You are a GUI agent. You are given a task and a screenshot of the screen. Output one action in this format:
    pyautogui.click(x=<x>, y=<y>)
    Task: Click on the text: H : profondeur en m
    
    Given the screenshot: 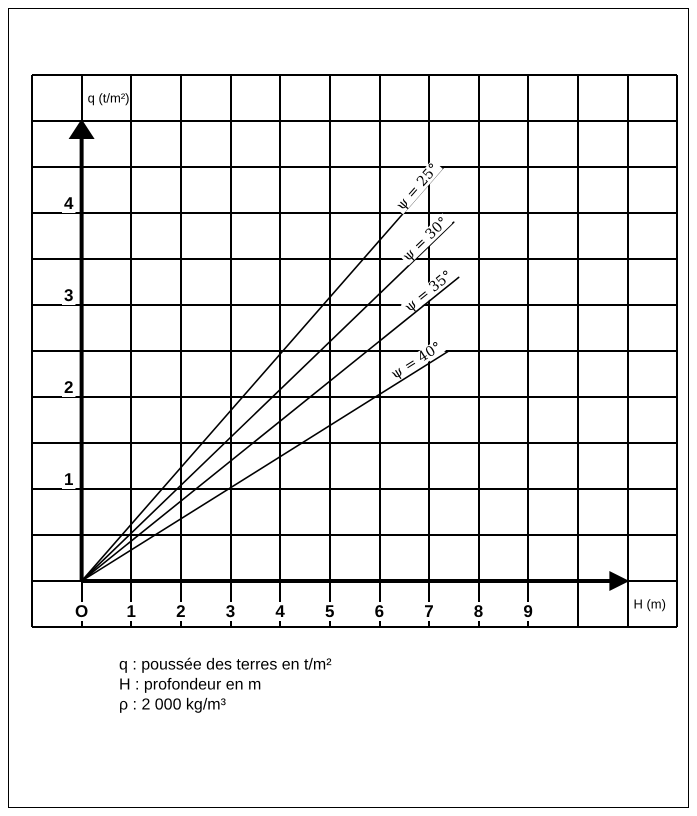 What is the action you would take?
    pyautogui.click(x=190, y=685)
    